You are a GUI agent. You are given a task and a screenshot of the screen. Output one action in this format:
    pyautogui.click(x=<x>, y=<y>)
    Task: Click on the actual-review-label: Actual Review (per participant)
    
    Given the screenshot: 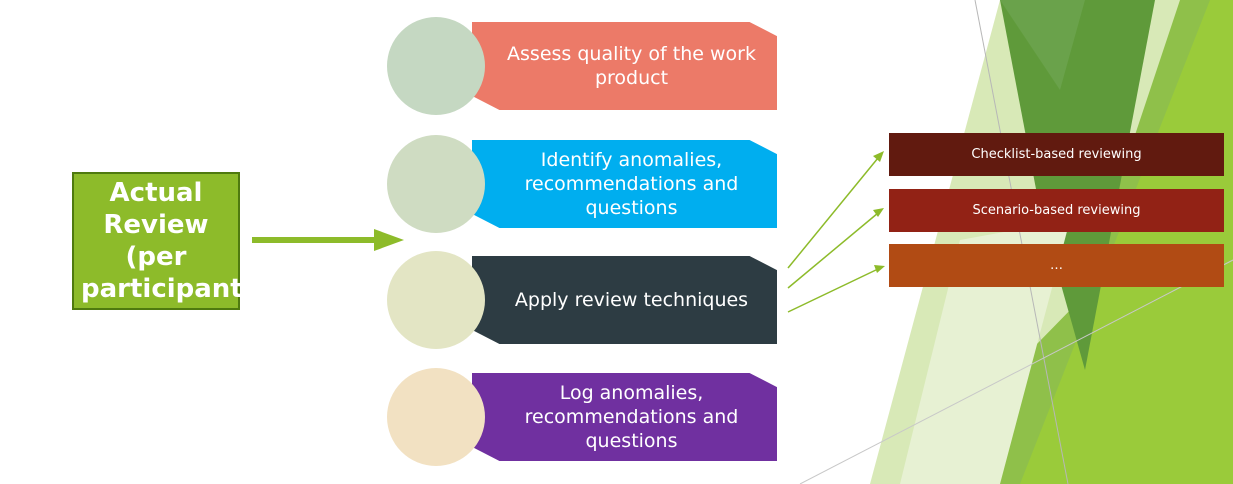 What is the action you would take?
    pyautogui.click(x=168, y=241)
    